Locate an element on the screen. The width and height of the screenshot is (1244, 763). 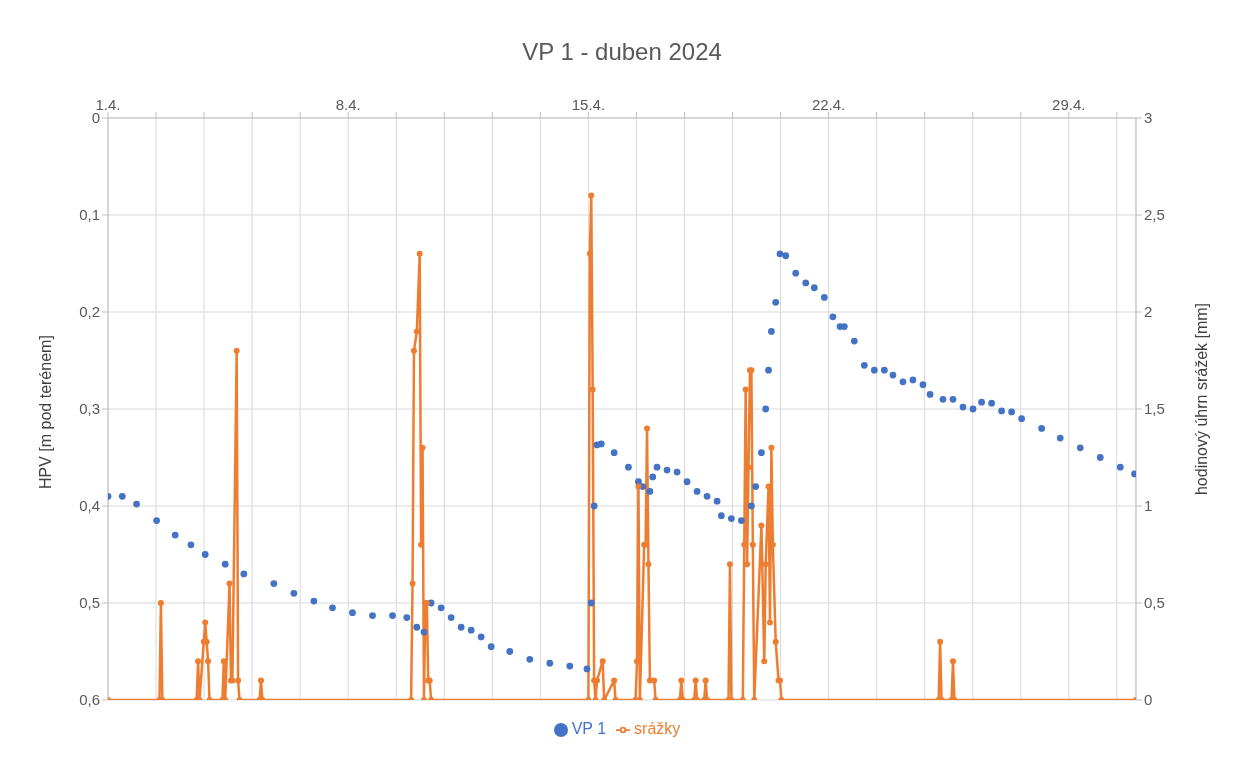
y-tick-label: 0,3 is located at coordinates (89, 409).